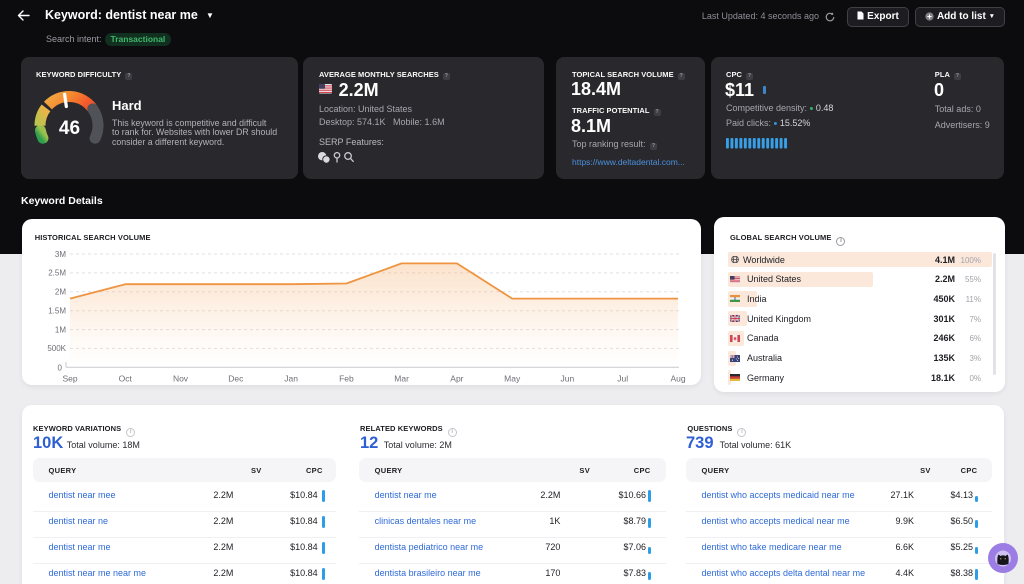 This screenshot has height=584, width=1024. Describe the element at coordinates (60, 292) in the screenshot. I see `svg-text: 2M` at that location.